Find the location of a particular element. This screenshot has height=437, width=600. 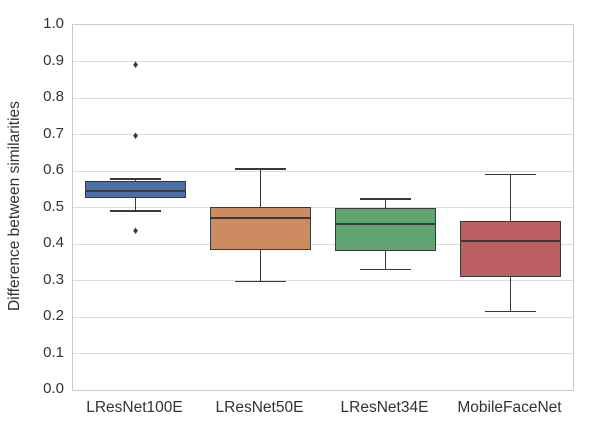

median-line-LResNet100E is located at coordinates (135, 191).